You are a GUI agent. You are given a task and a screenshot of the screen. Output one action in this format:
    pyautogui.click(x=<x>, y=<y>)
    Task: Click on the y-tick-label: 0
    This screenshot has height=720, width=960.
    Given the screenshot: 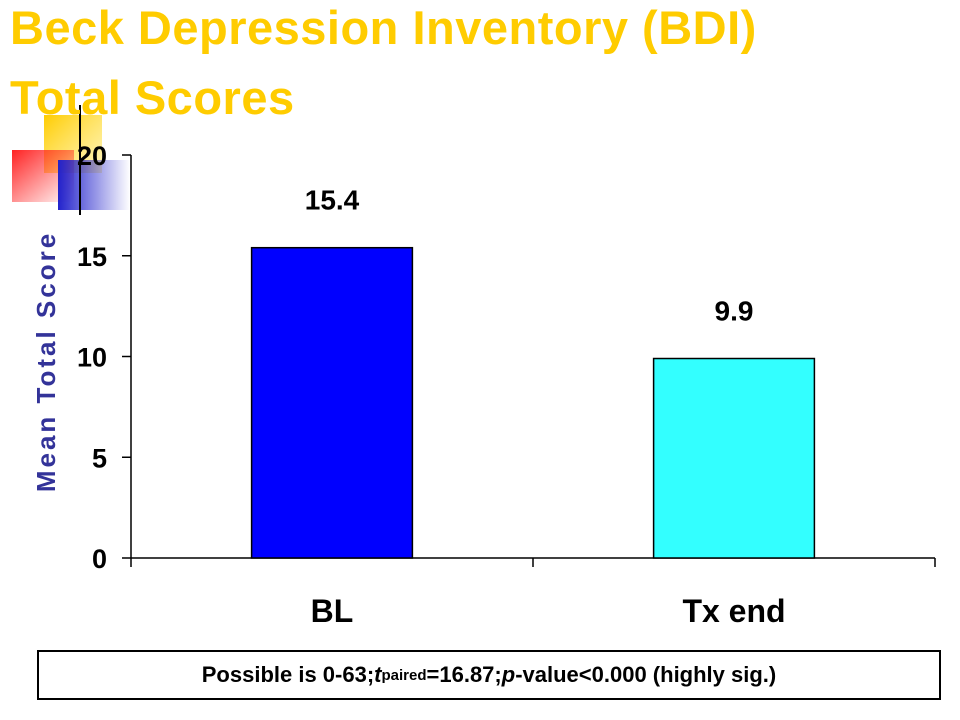 What is the action you would take?
    pyautogui.click(x=99, y=559)
    